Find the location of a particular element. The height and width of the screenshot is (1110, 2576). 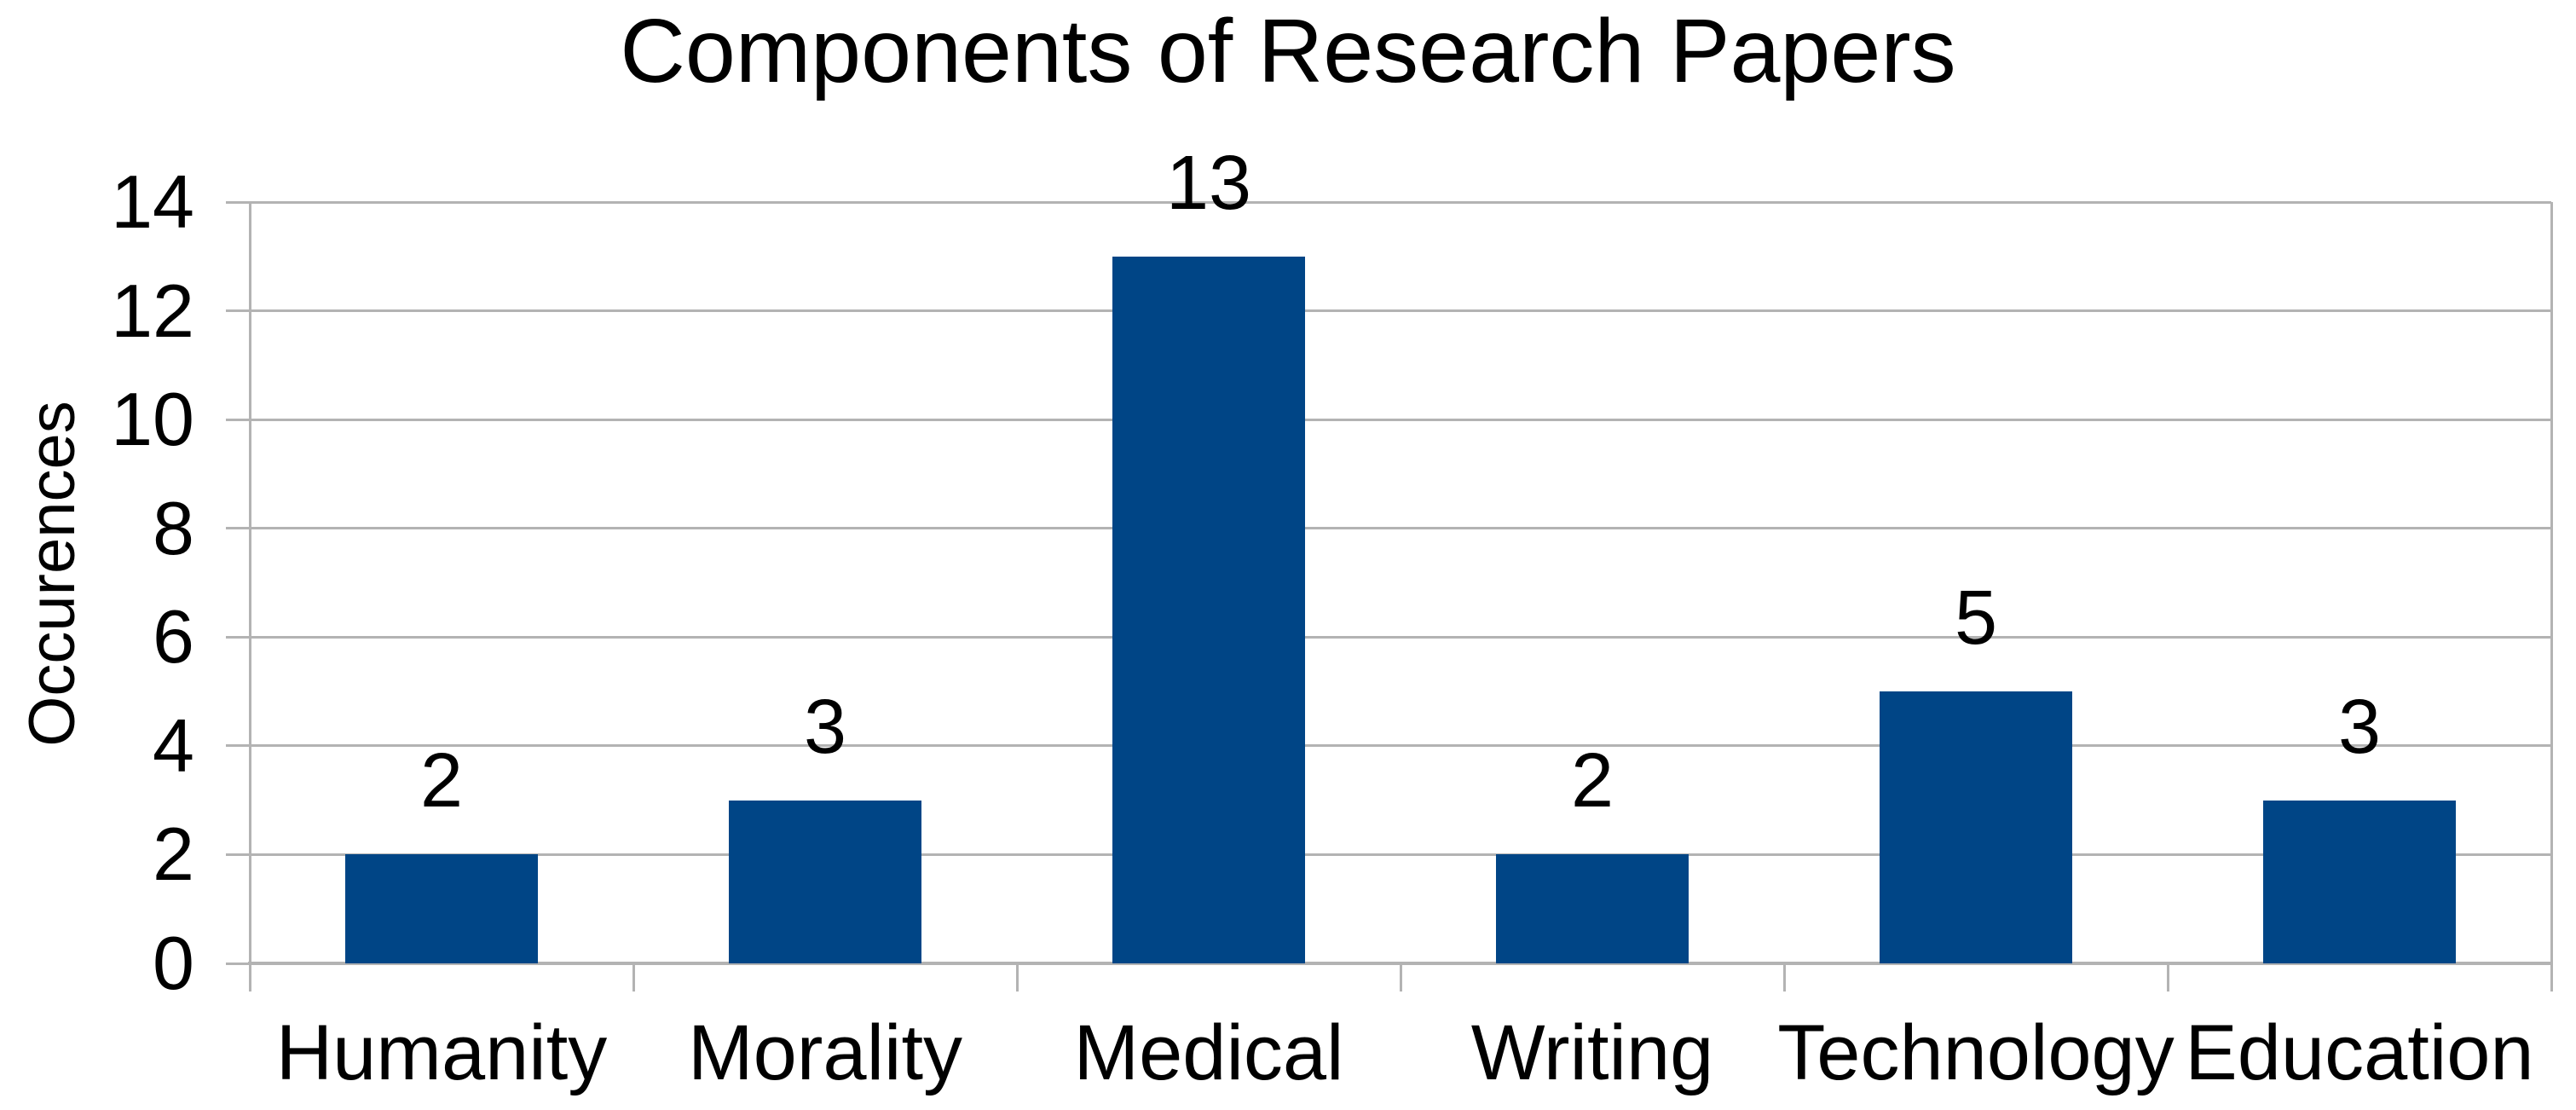

chart-title: Components of Research Papers is located at coordinates (1288, 51).